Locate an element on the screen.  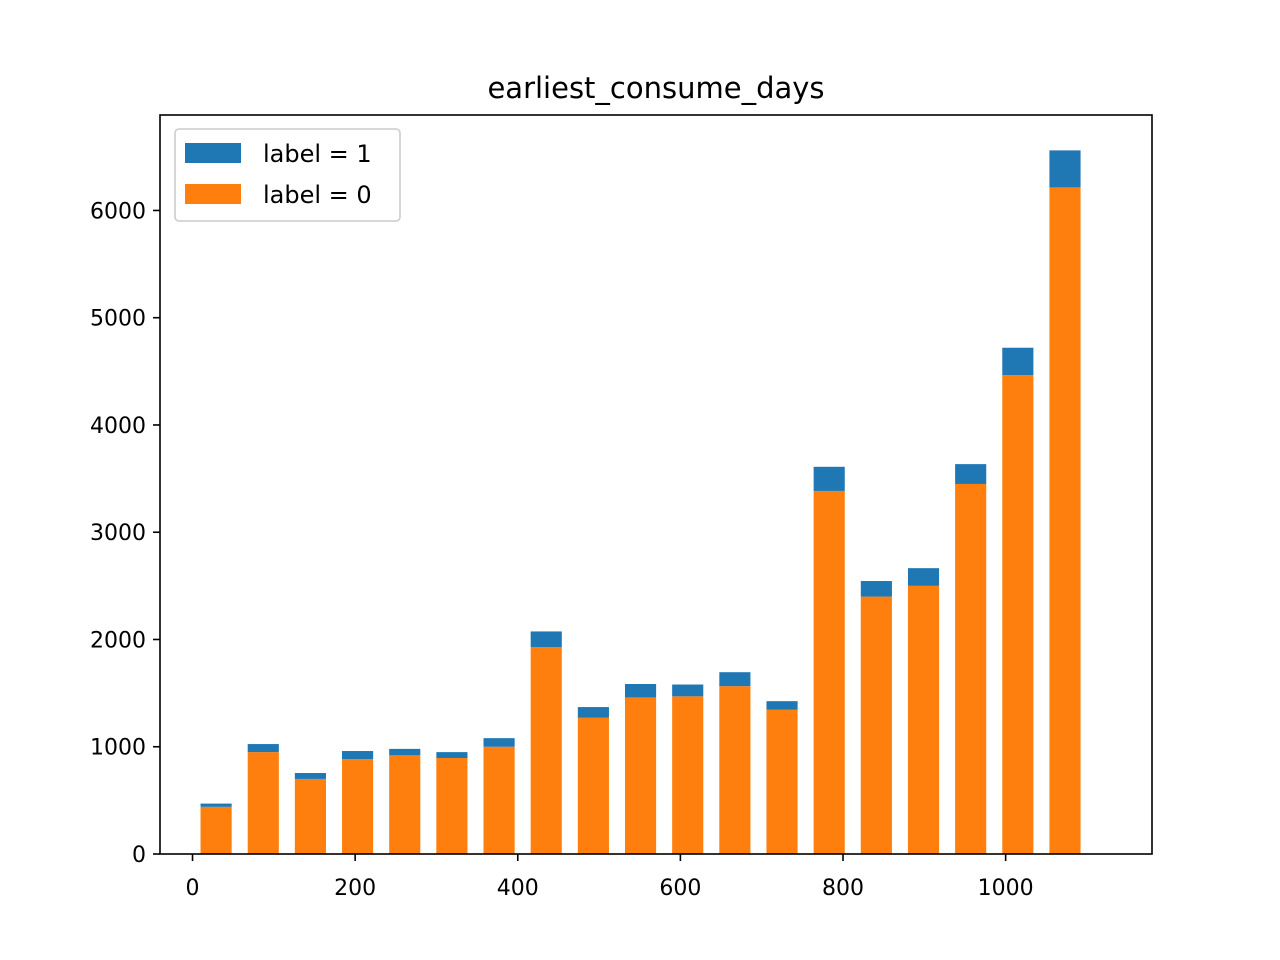
y-axis: 0 1000 2000 3000 4000 5000 6000 is located at coordinates (125, 533).